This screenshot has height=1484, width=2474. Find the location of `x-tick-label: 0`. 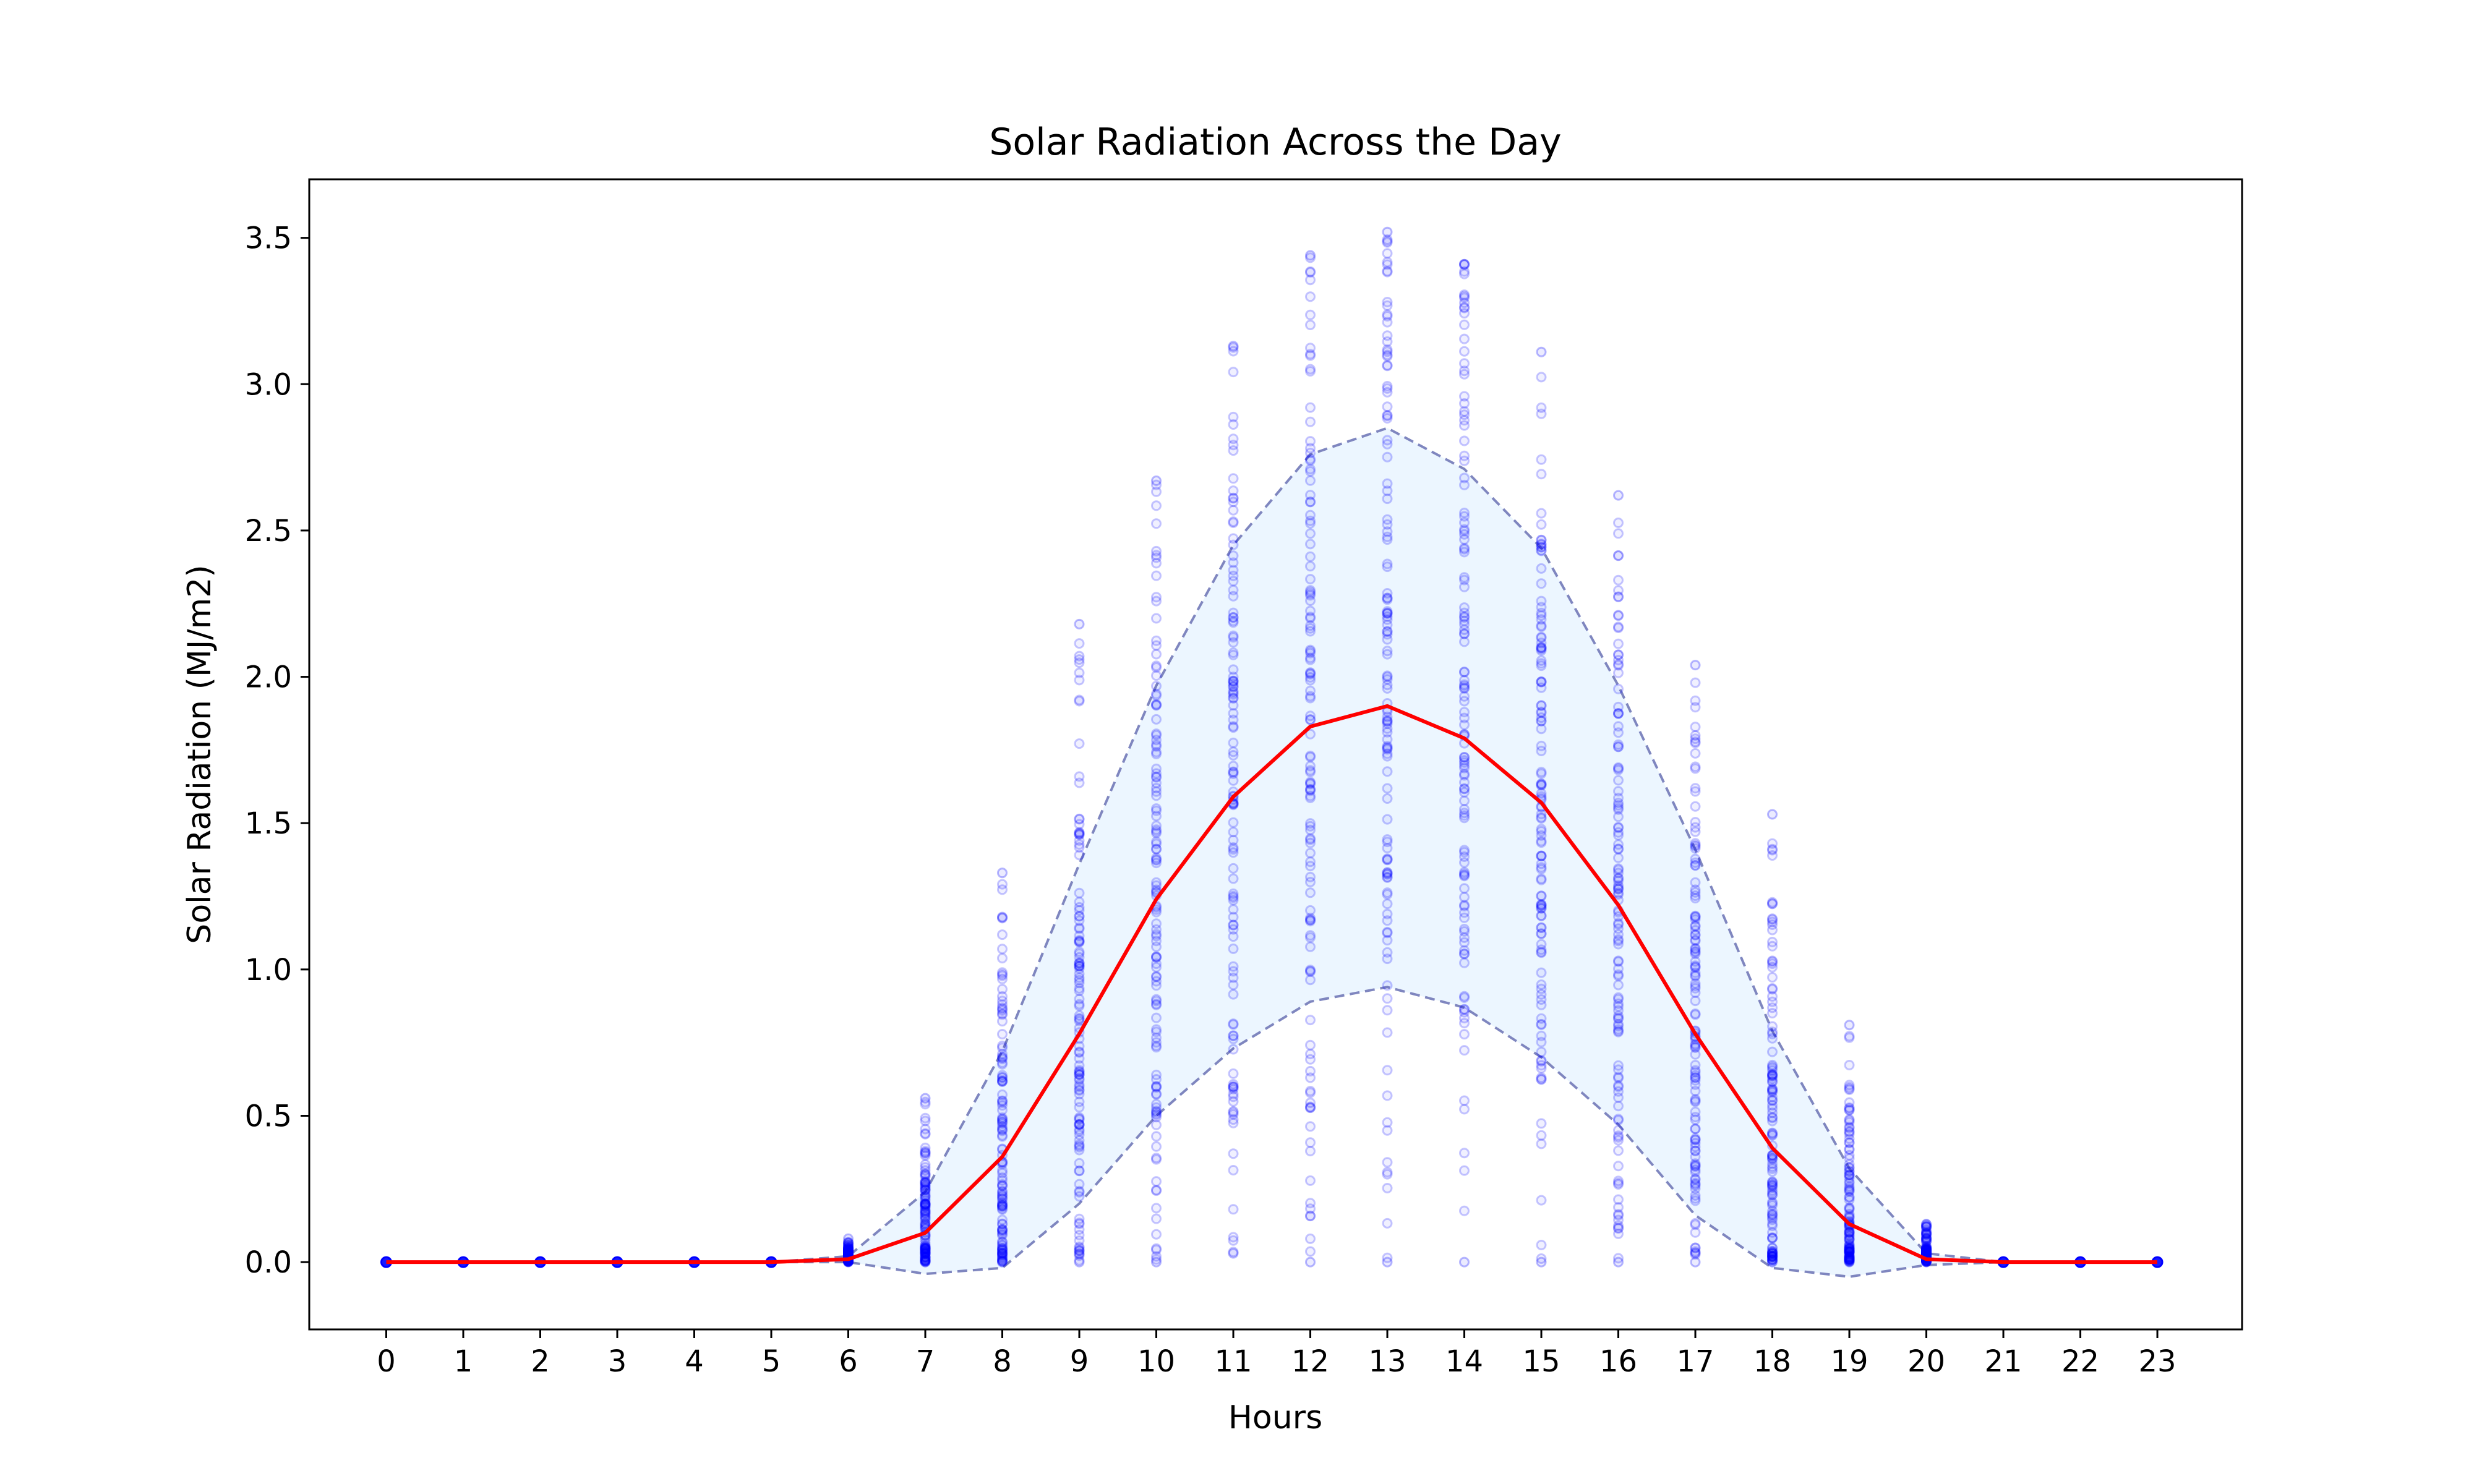

x-tick-label: 0 is located at coordinates (387, 1361).